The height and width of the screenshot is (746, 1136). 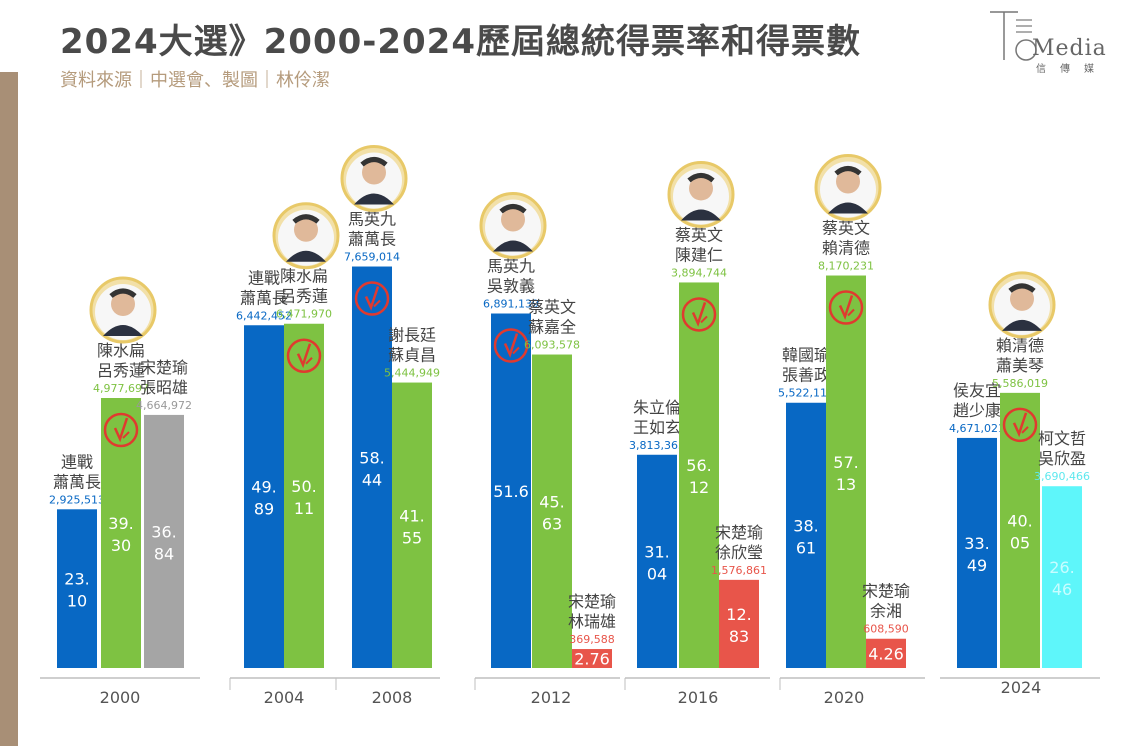 What do you see at coordinates (120, 523) in the screenshot?
I see `percent-data-label: 39.` at bounding box center [120, 523].